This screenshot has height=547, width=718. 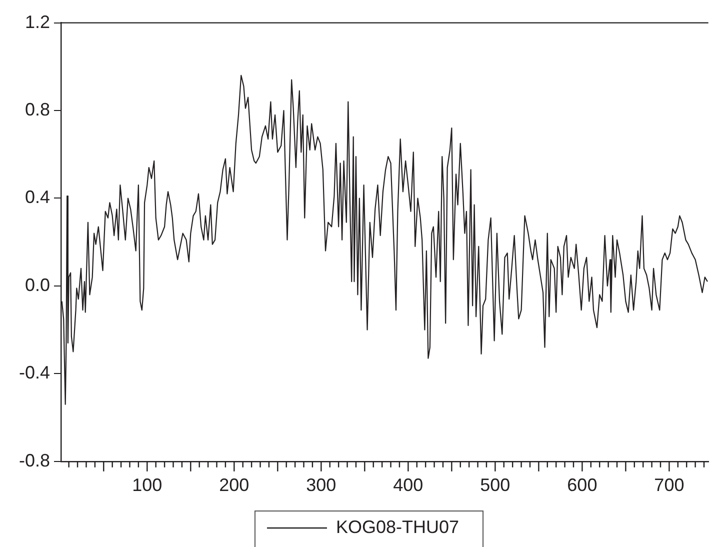 I want to click on y-tick-label: -0.4, so click(x=34, y=372).